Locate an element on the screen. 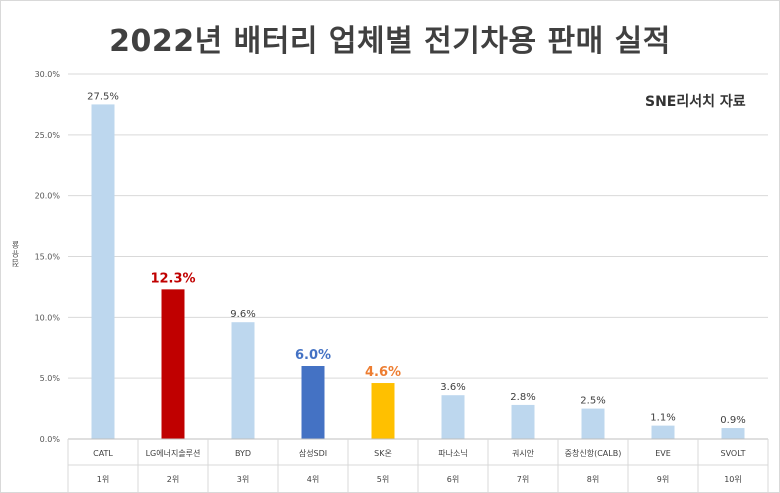 The image size is (780, 493). rank-label: 2위 is located at coordinates (173, 479).